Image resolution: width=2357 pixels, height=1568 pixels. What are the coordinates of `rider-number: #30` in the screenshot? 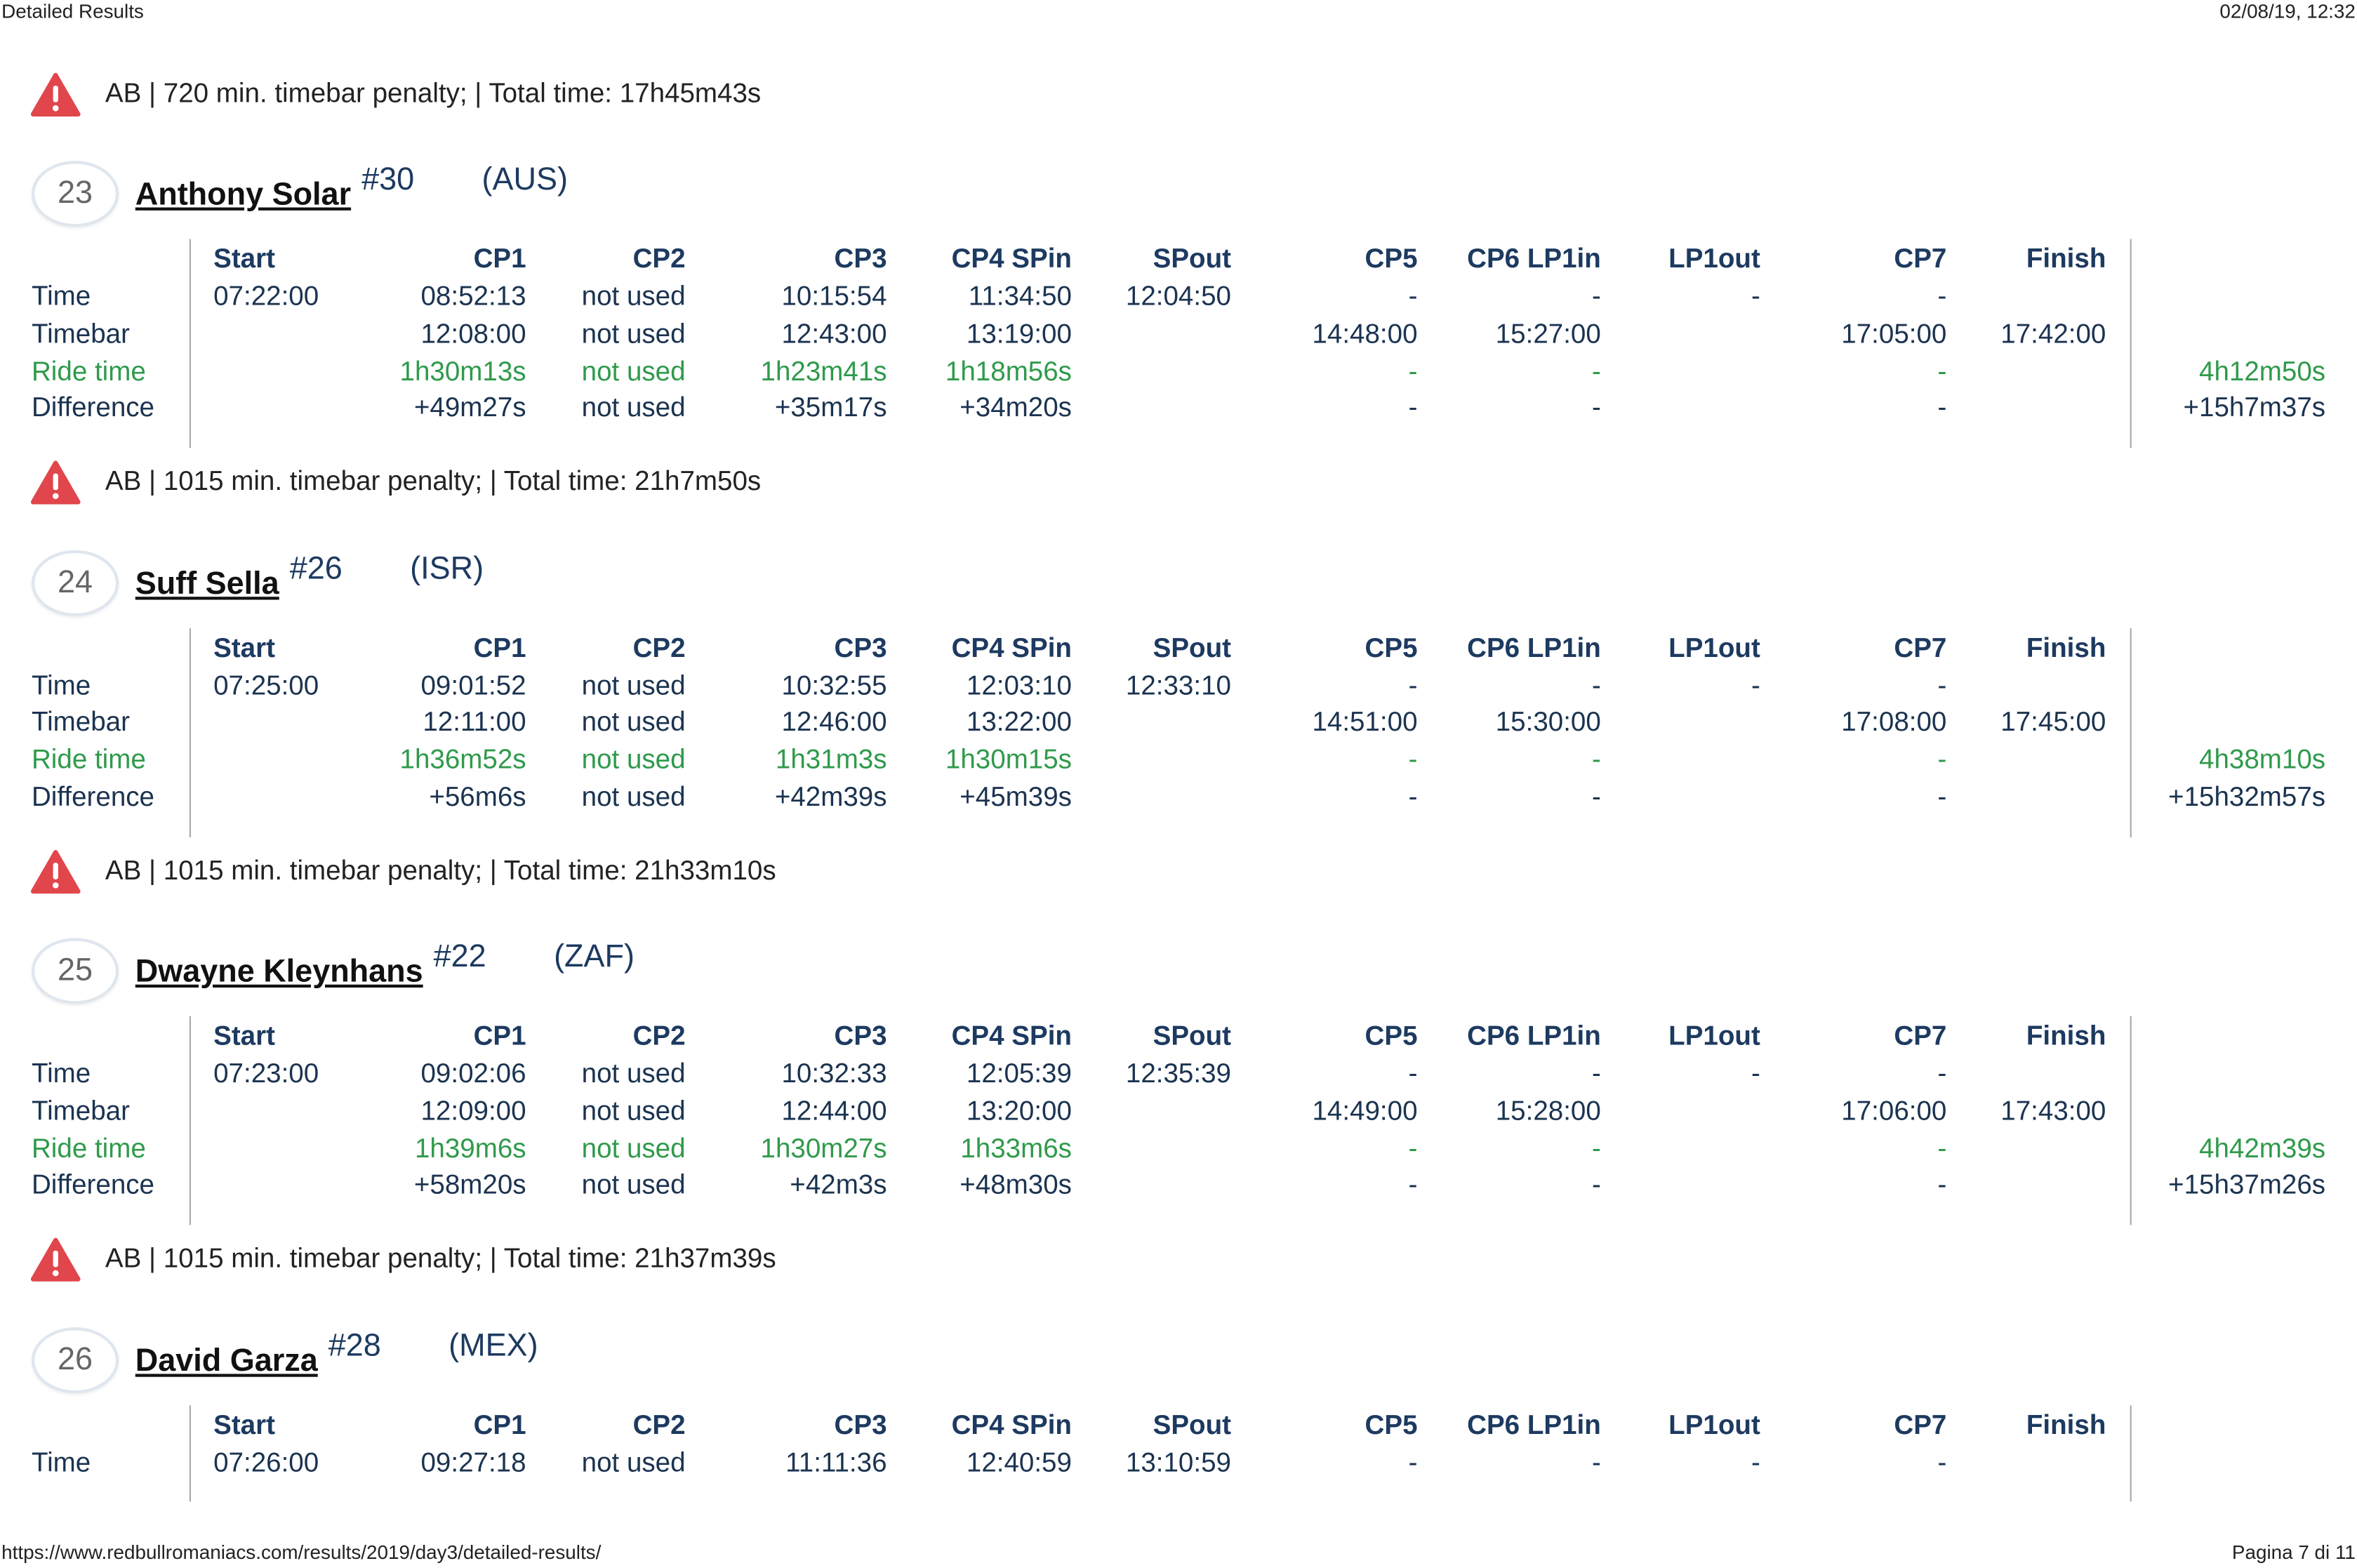 It's located at (388, 179).